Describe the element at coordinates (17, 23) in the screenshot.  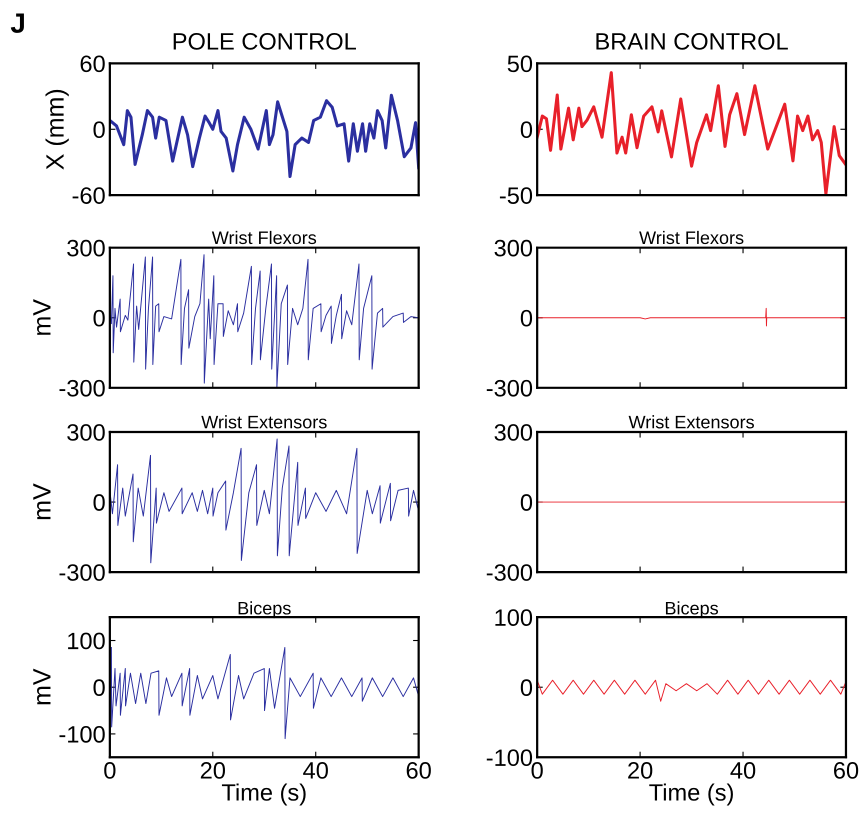
I see `text: J` at that location.